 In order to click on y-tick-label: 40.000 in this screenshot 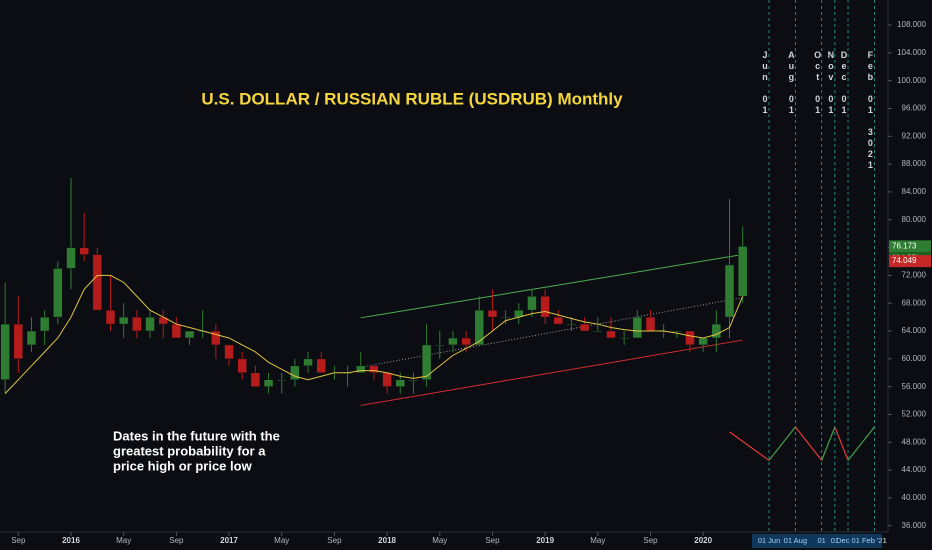, I will do `click(914, 497)`.